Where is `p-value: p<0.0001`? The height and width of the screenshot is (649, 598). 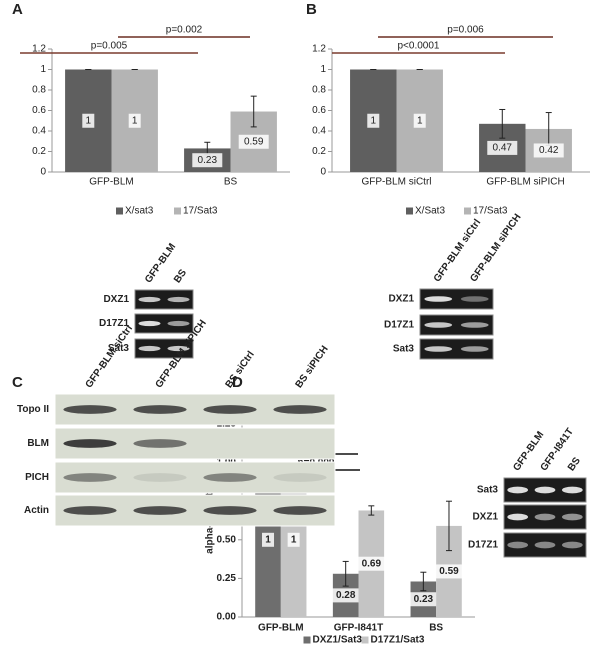 p-value: p<0.0001 is located at coordinates (419, 46).